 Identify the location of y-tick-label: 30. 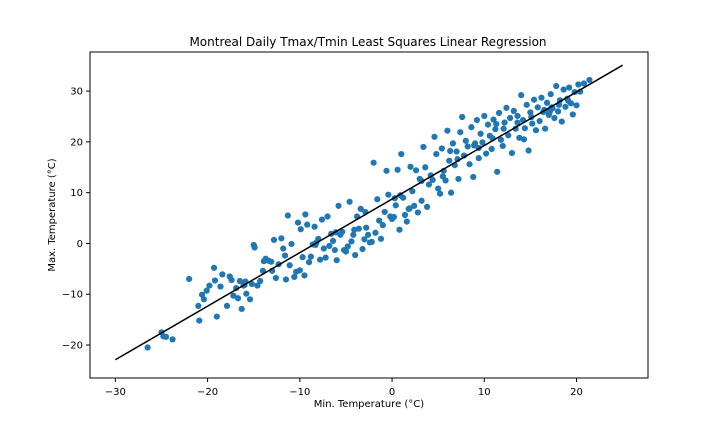
(76, 92).